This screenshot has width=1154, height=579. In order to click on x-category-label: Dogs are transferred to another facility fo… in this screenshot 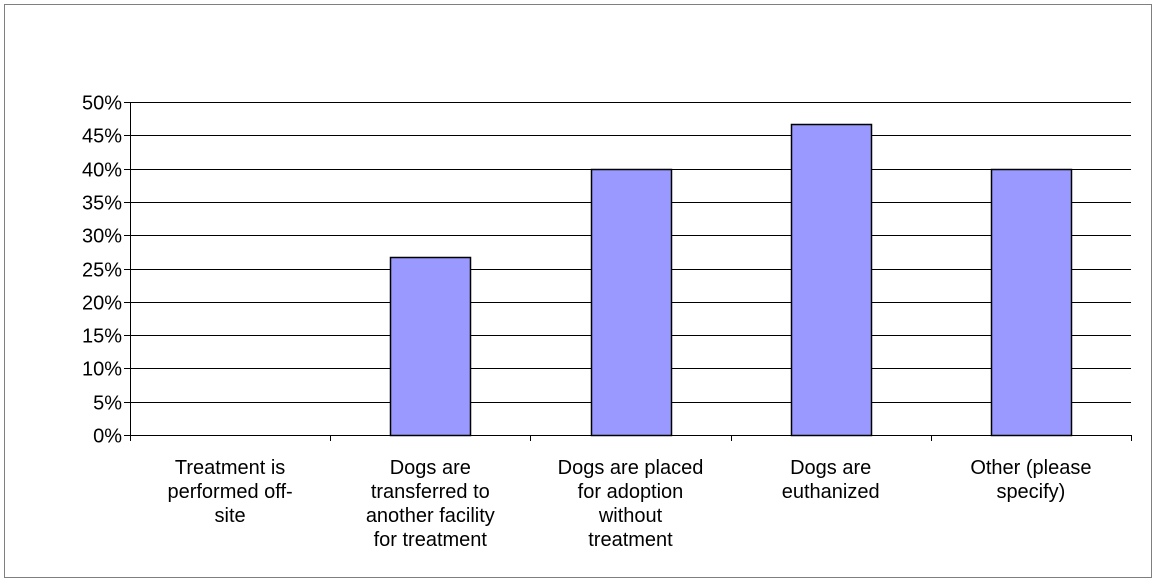, I will do `click(430, 504)`.